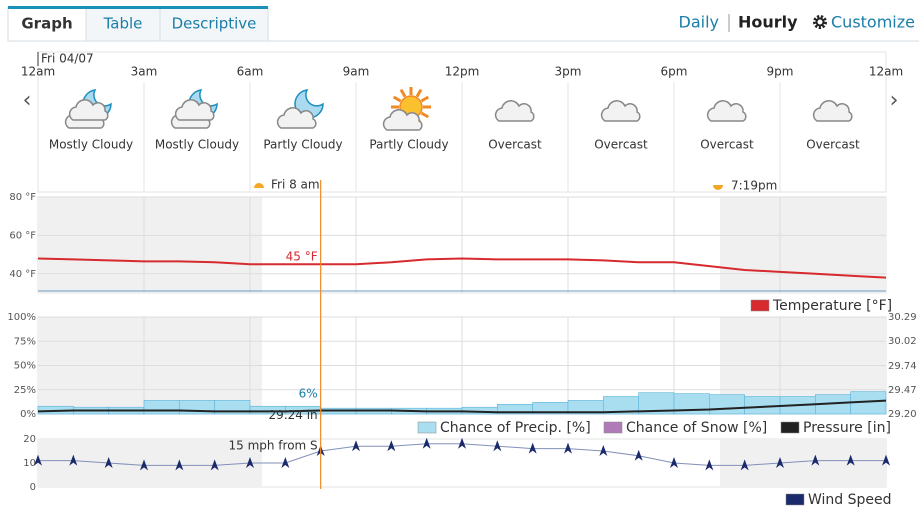 The width and height of the screenshot is (919, 509). What do you see at coordinates (259, 185) in the screenshot?
I see `sunrise-icon` at bounding box center [259, 185].